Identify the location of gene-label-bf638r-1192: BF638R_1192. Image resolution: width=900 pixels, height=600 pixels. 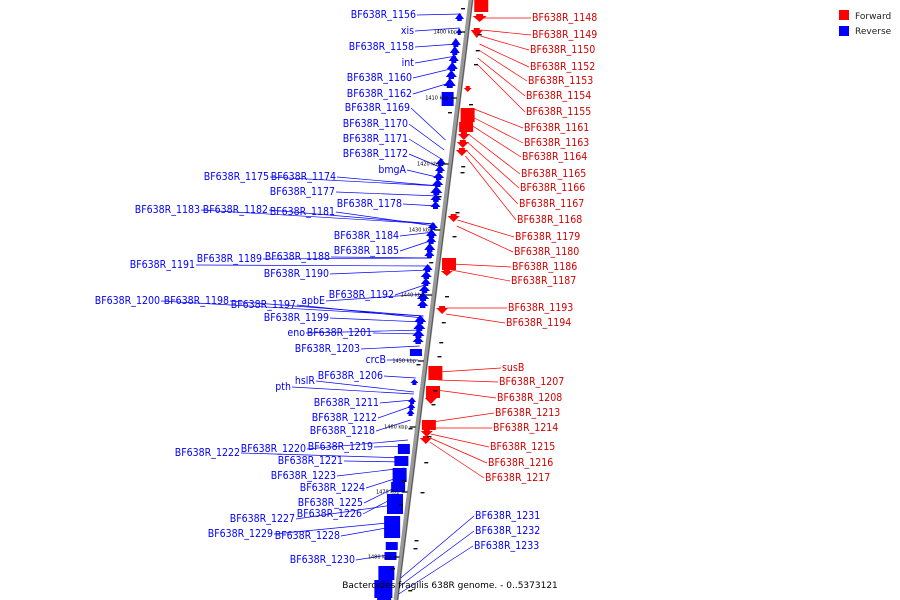
(361, 295).